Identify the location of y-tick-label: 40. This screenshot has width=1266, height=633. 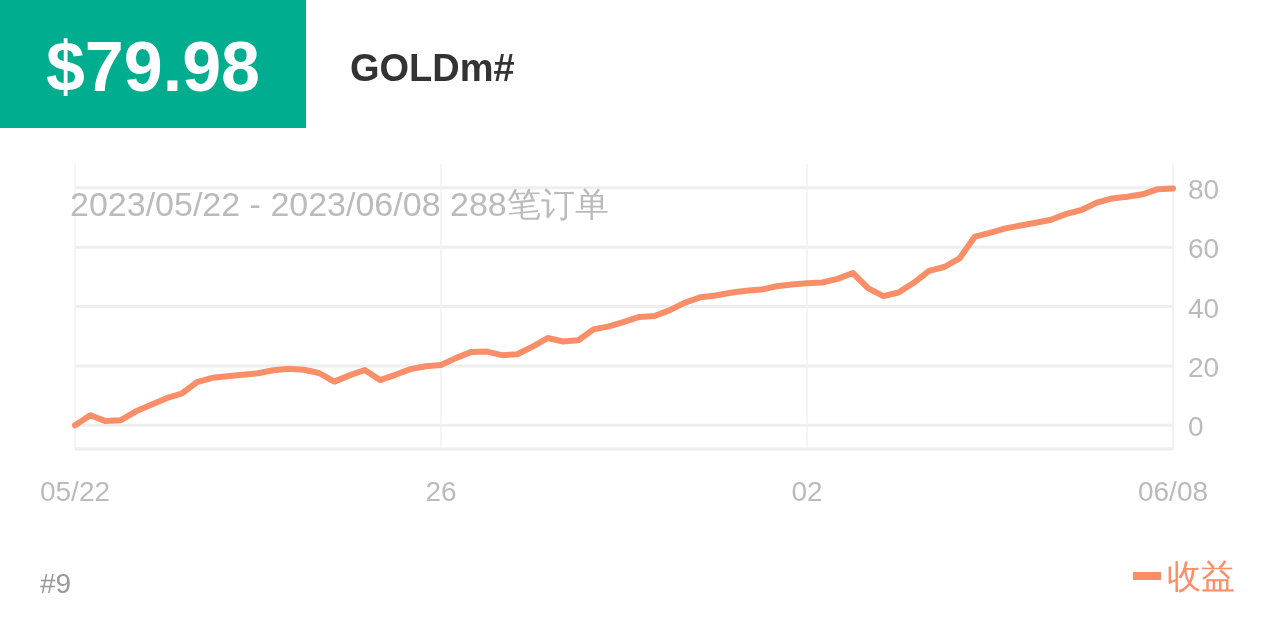
(1204, 308).